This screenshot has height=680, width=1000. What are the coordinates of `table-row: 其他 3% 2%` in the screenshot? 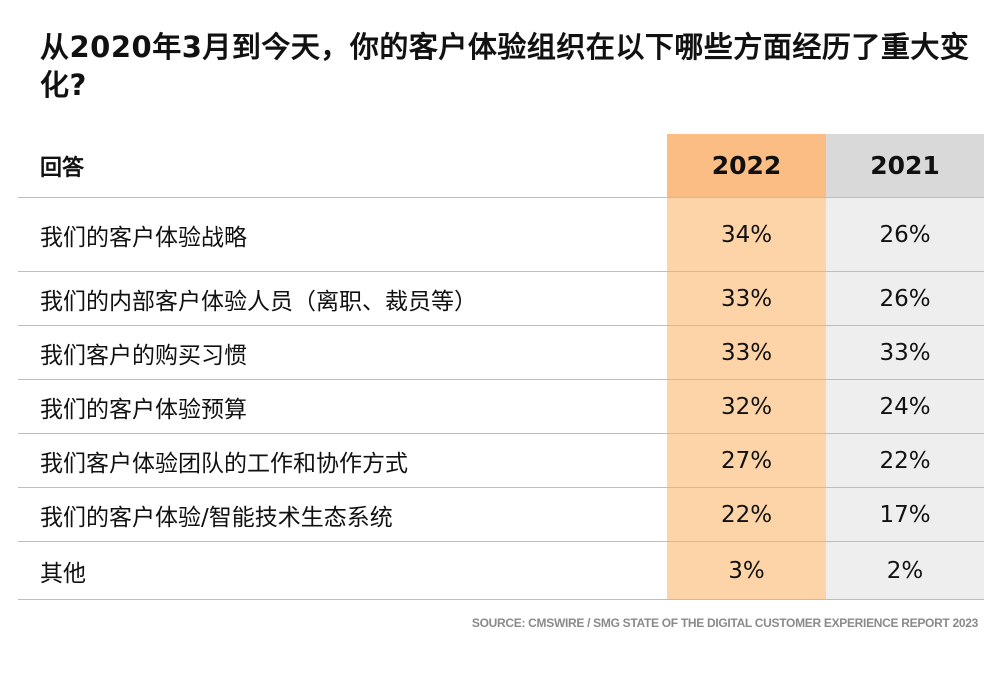 It's located at (501, 570).